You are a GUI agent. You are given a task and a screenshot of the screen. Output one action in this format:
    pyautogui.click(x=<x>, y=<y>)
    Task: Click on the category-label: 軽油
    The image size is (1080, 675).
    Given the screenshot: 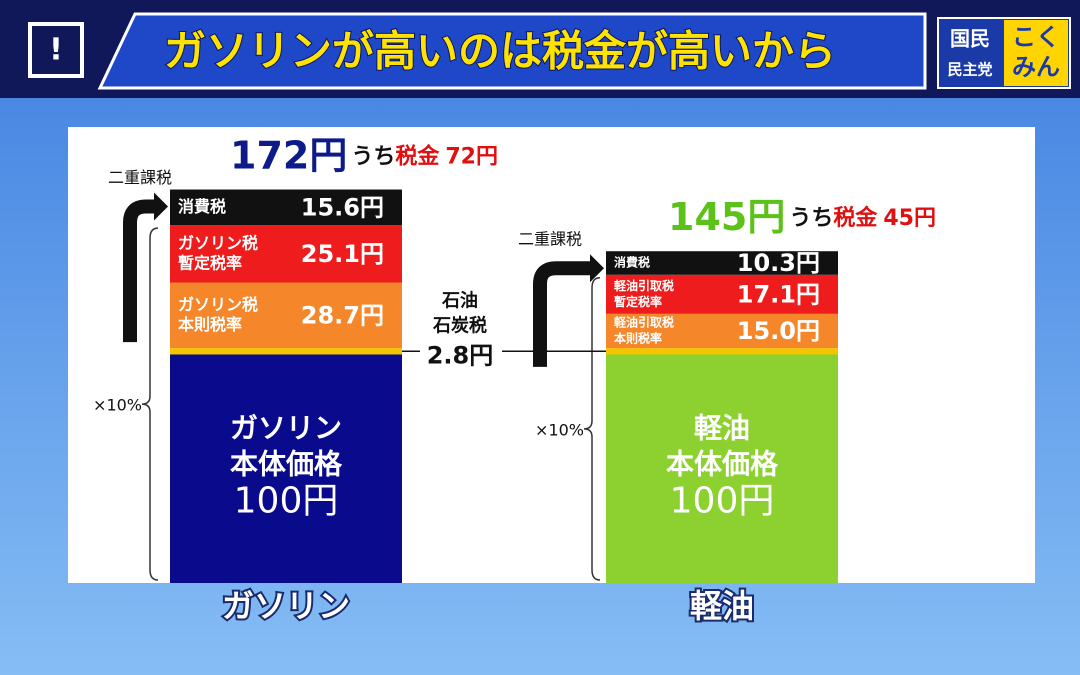 What is the action you would take?
    pyautogui.click(x=722, y=606)
    